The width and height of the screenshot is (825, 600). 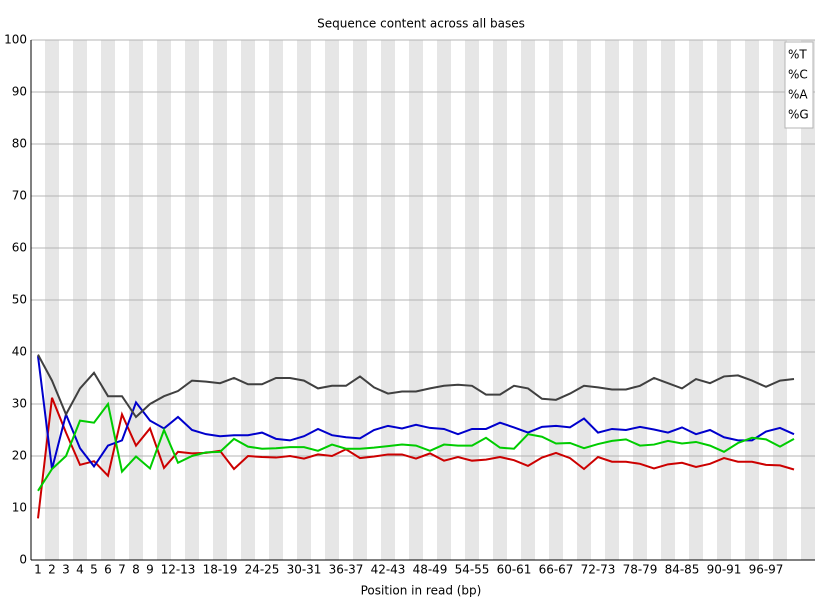 What do you see at coordinates (122, 570) in the screenshot?
I see `x-tick-label: 7` at bounding box center [122, 570].